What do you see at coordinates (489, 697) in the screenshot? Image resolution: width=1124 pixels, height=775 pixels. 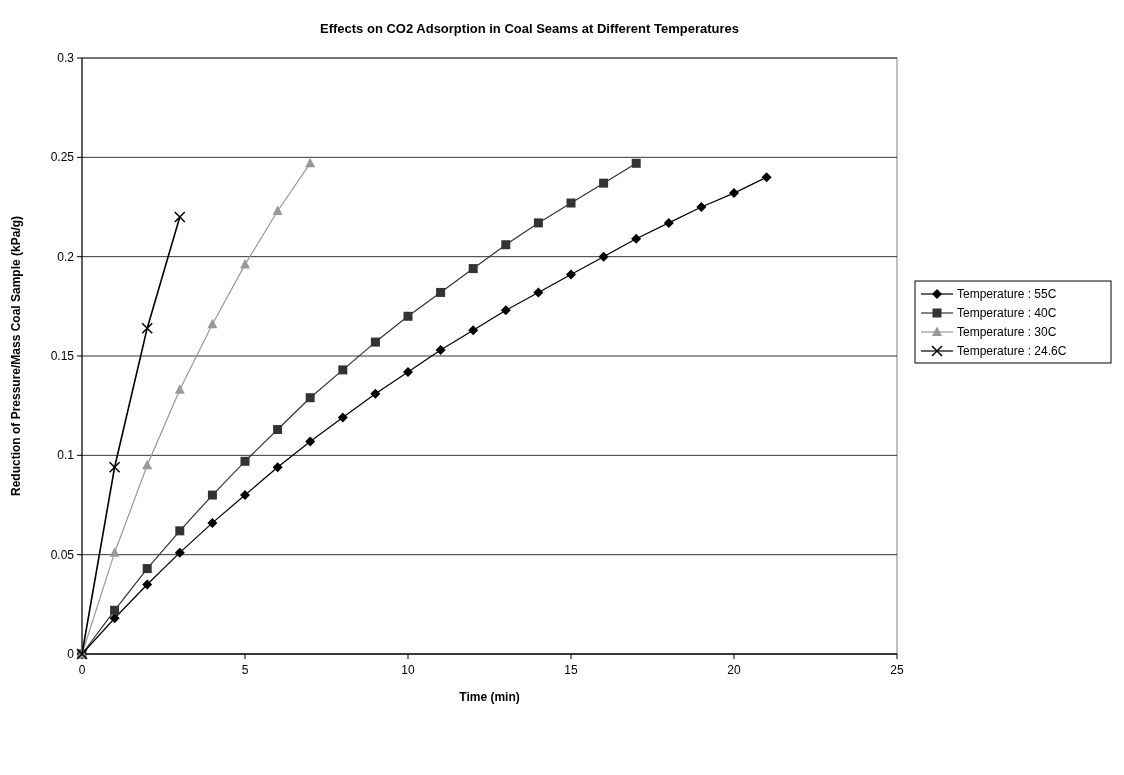 I see `x-axis-title: Time (min)` at bounding box center [489, 697].